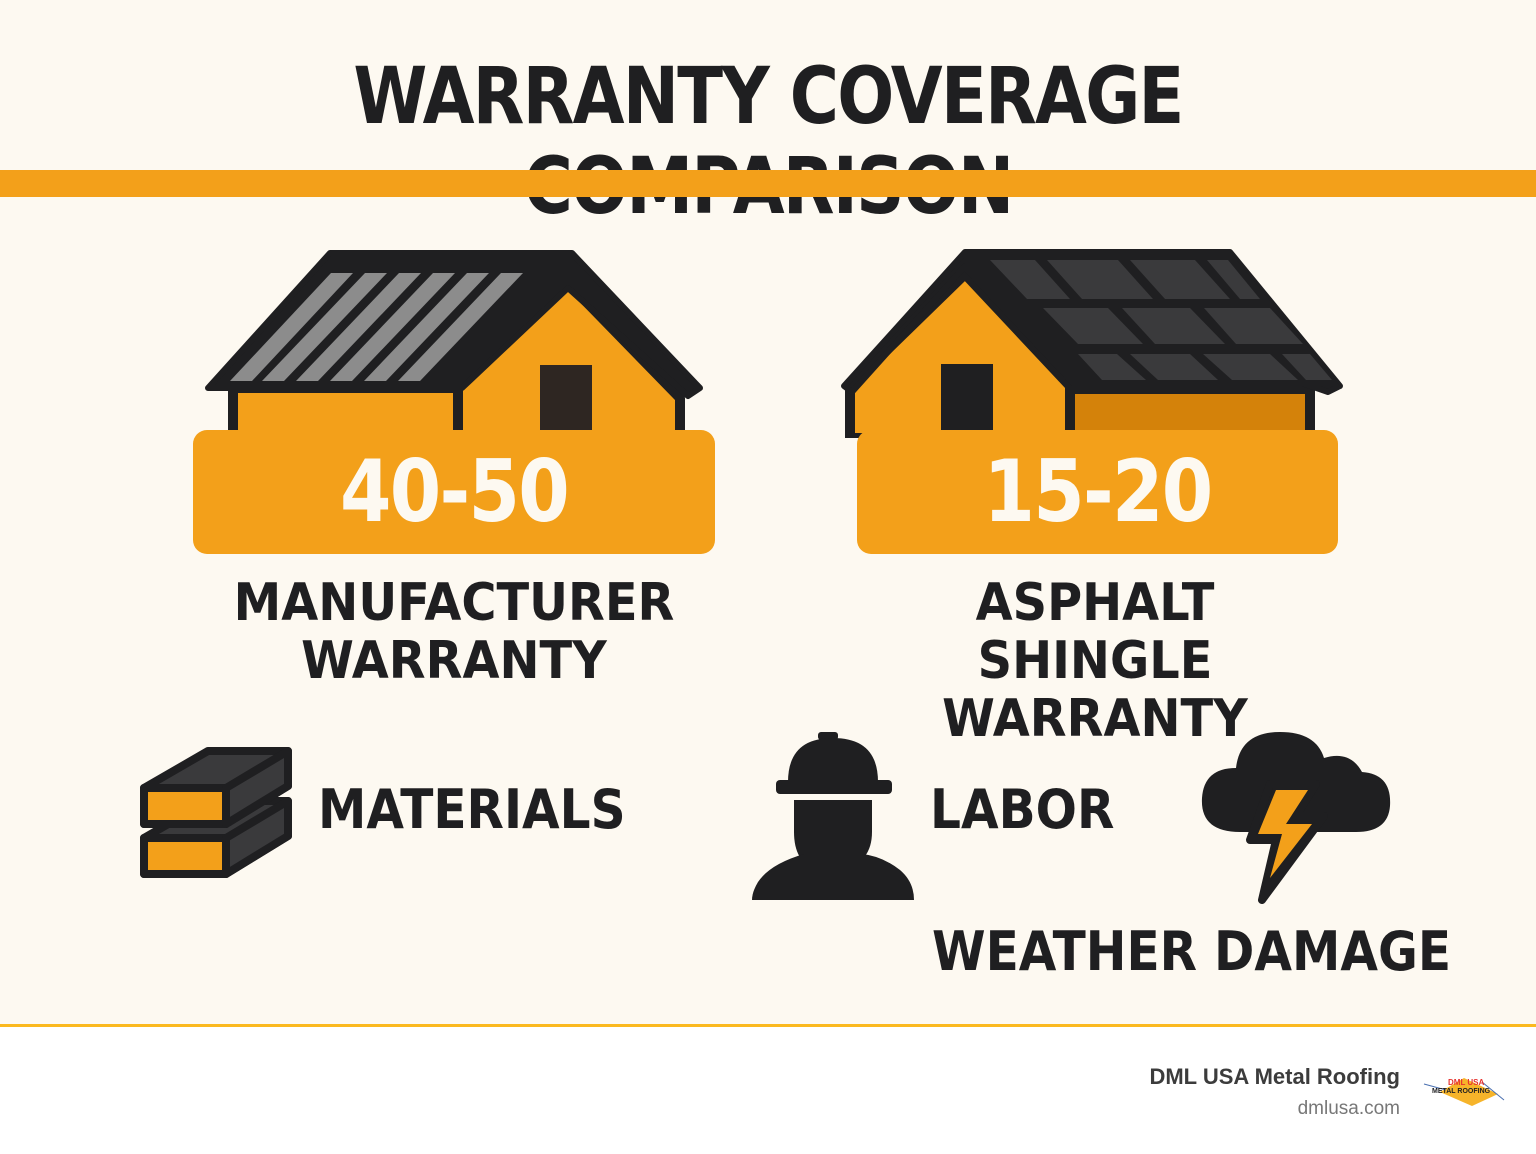 This screenshot has height=1154, width=1536. I want to click on logo-diamond-icon, so click(1464, 1092).